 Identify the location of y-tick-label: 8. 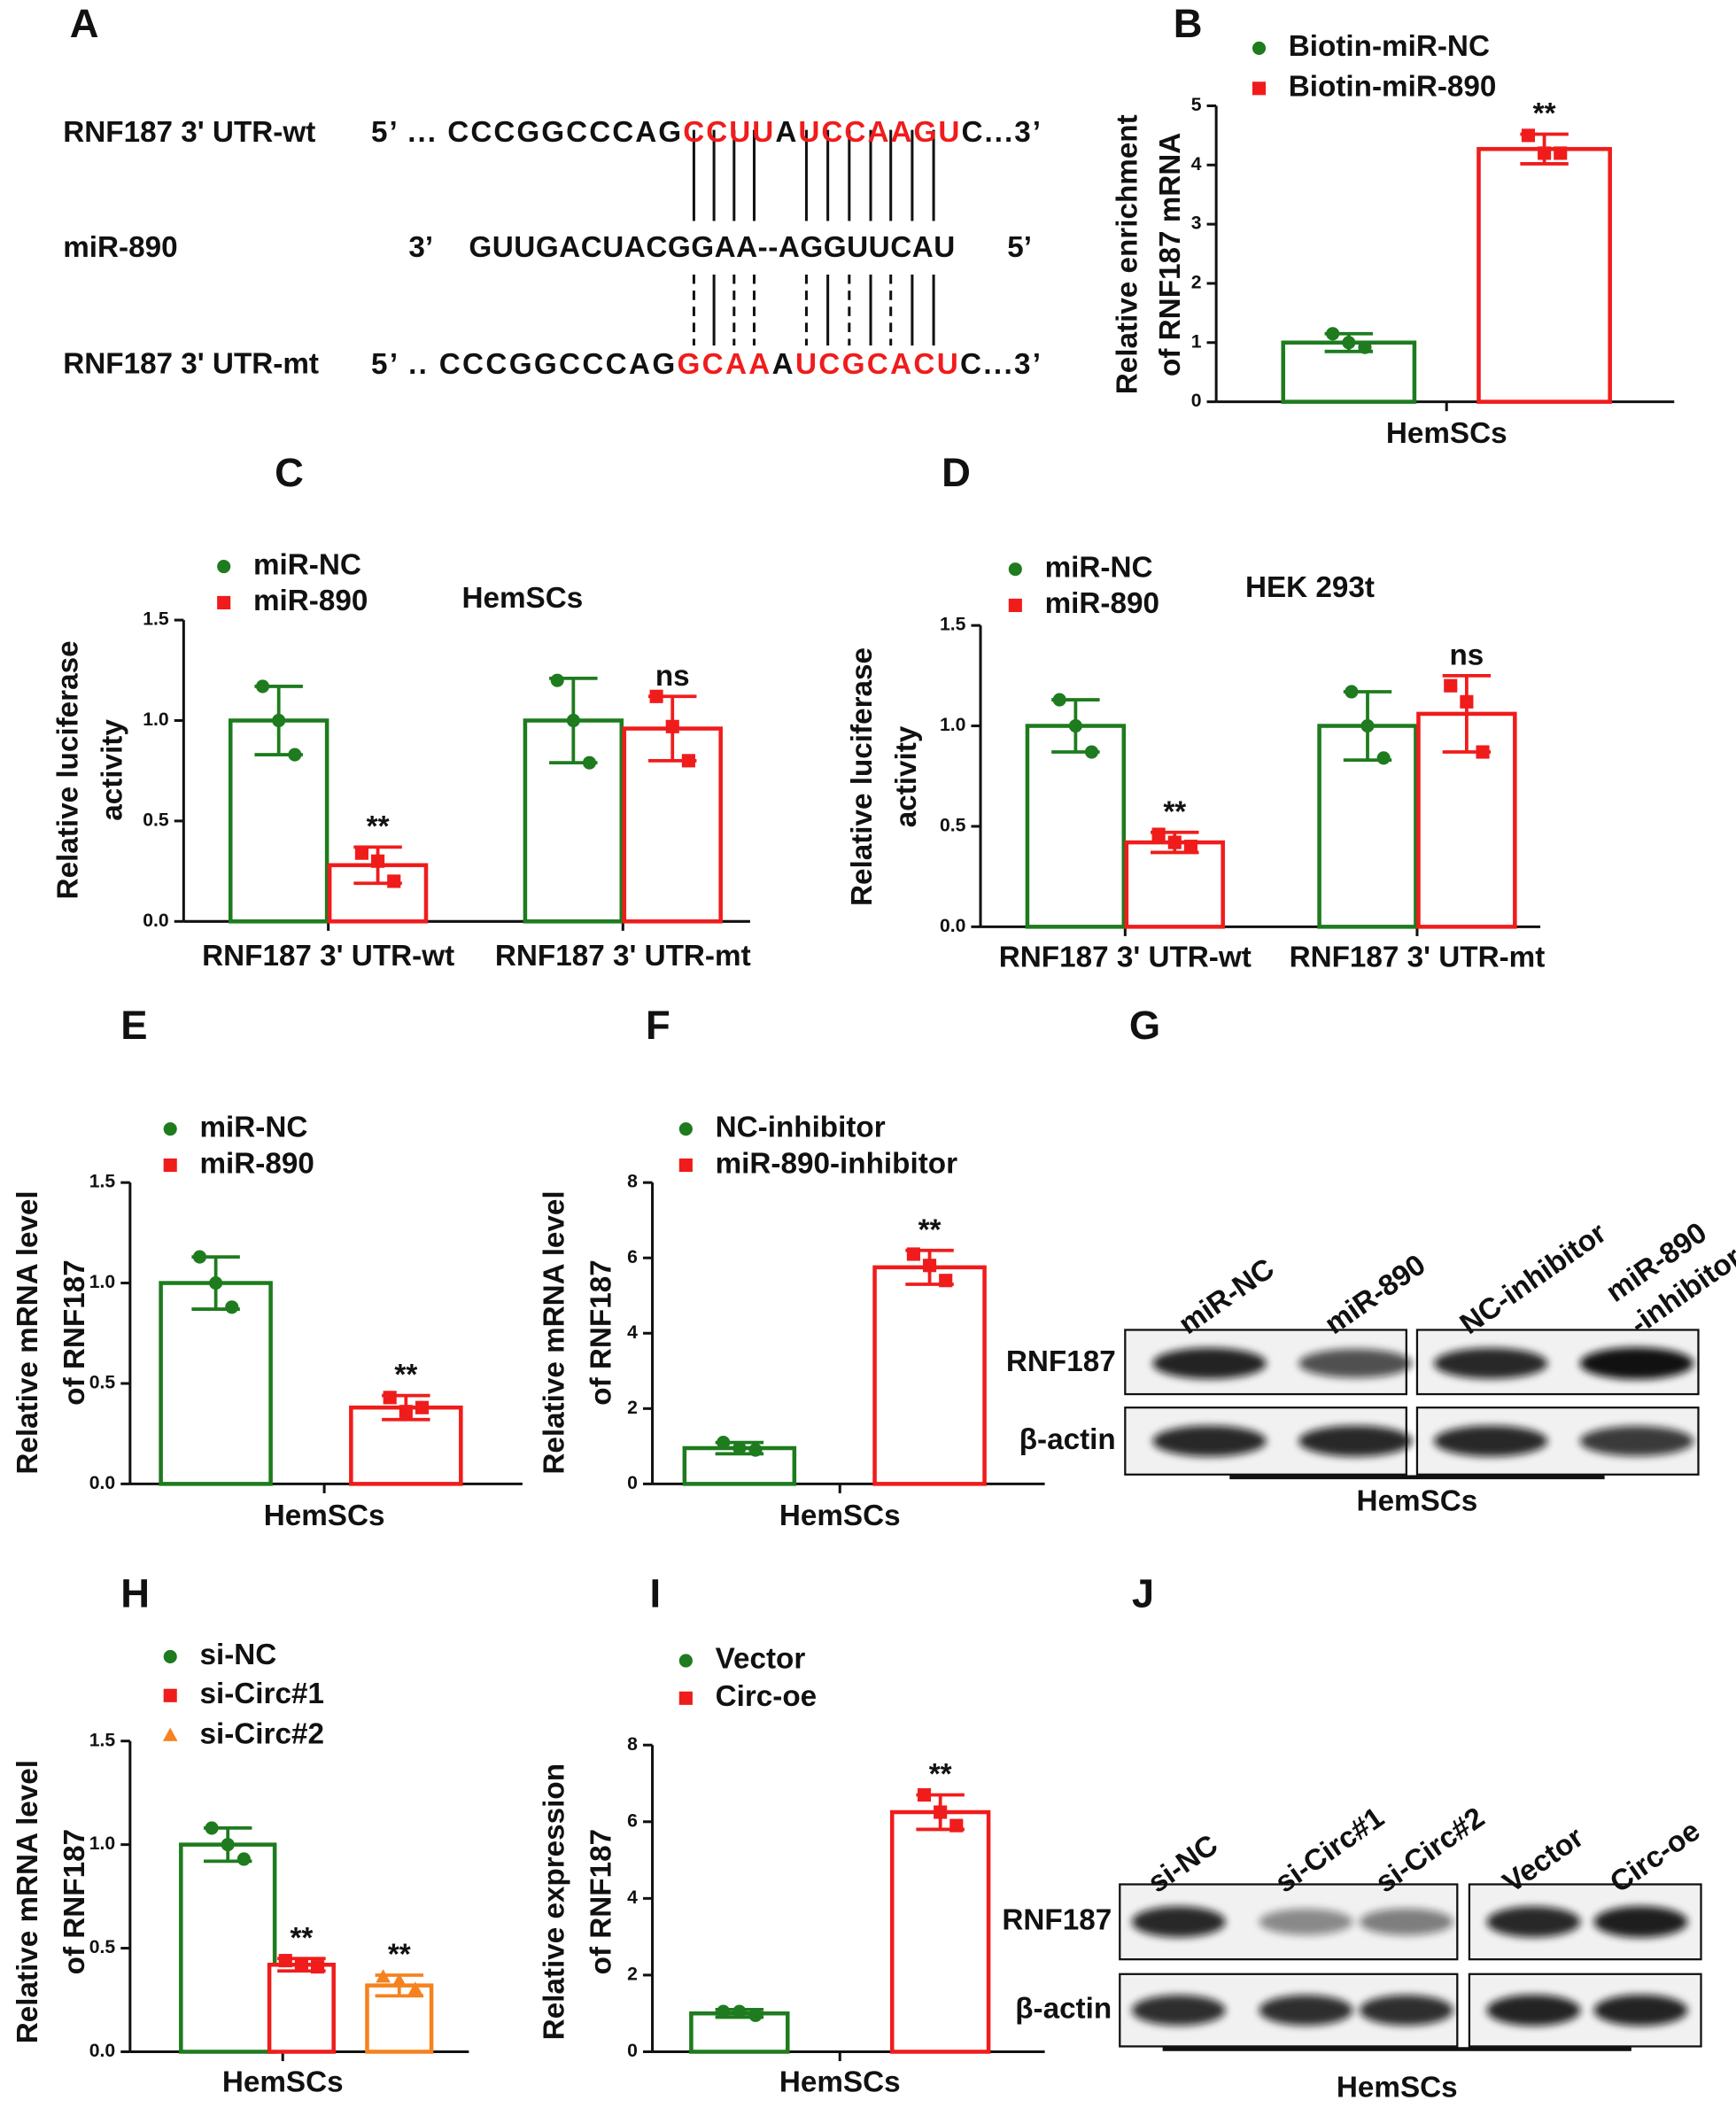
(633, 1744).